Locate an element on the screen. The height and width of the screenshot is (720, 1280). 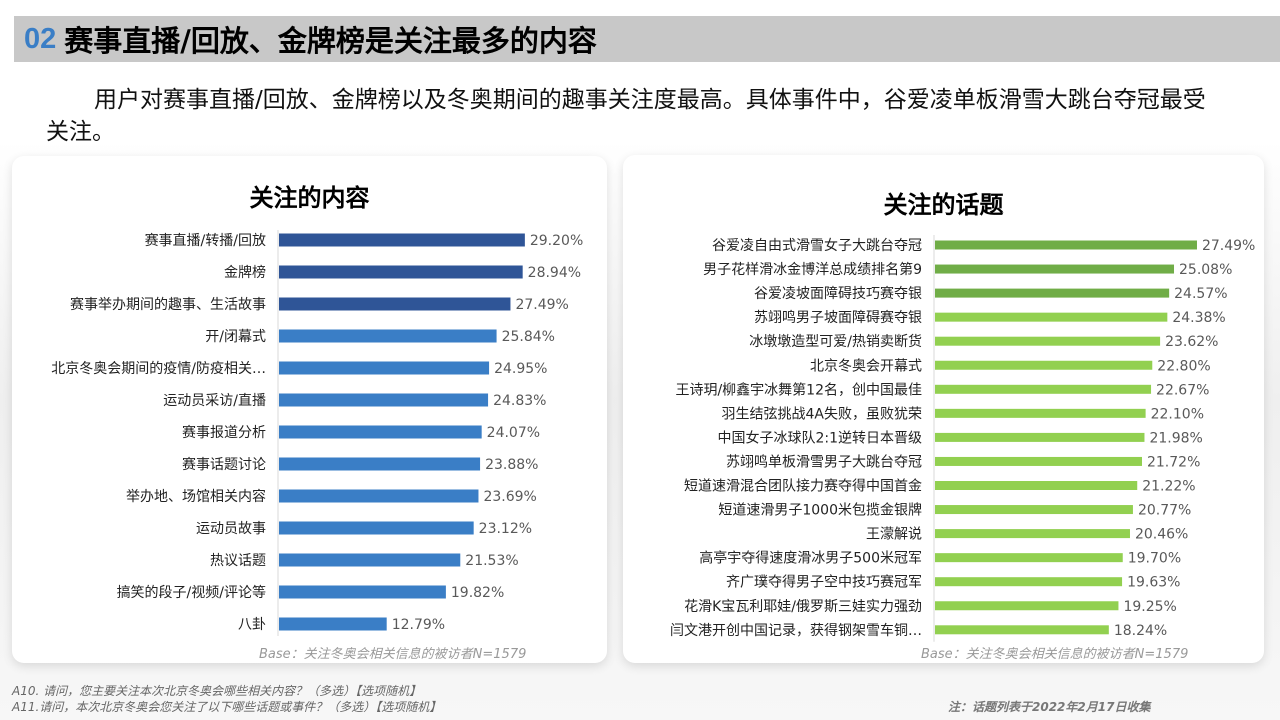
data-label: 25.84% is located at coordinates (528, 337).